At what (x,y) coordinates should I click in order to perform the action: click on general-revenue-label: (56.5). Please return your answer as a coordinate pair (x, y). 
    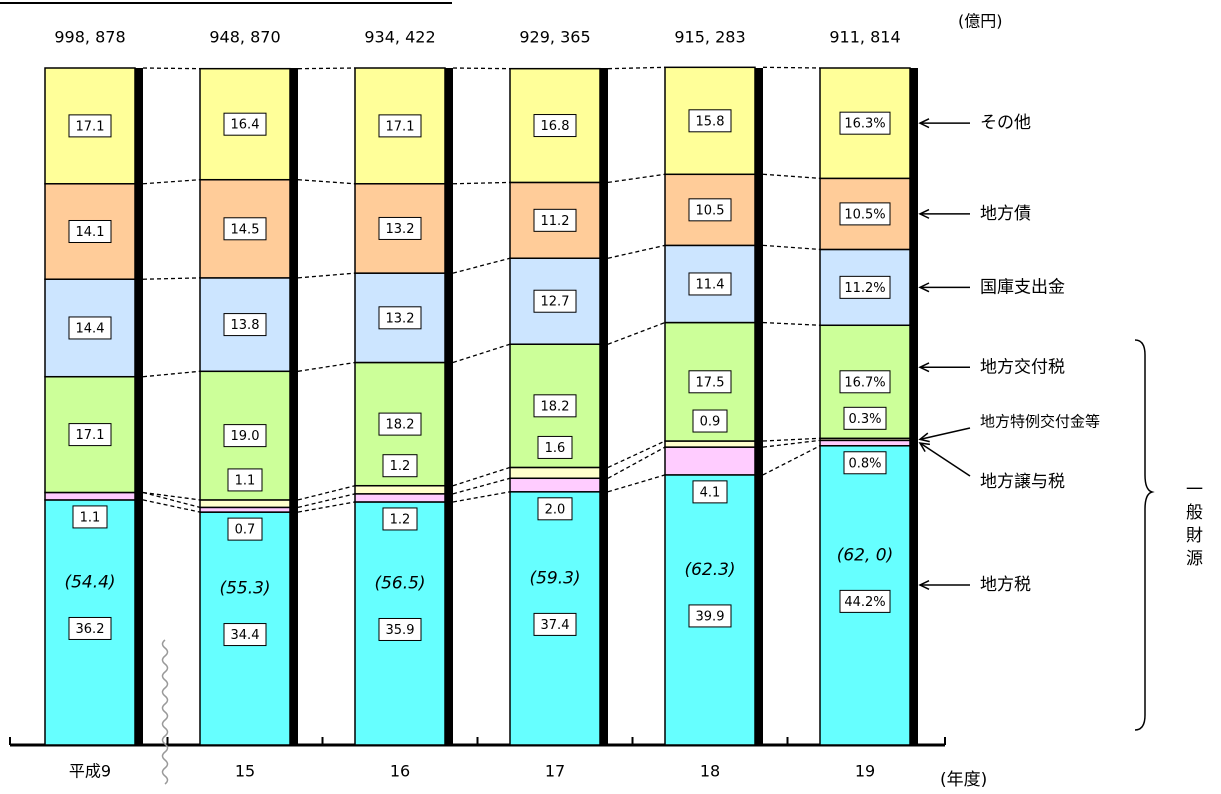
    Looking at the image, I should click on (399, 583).